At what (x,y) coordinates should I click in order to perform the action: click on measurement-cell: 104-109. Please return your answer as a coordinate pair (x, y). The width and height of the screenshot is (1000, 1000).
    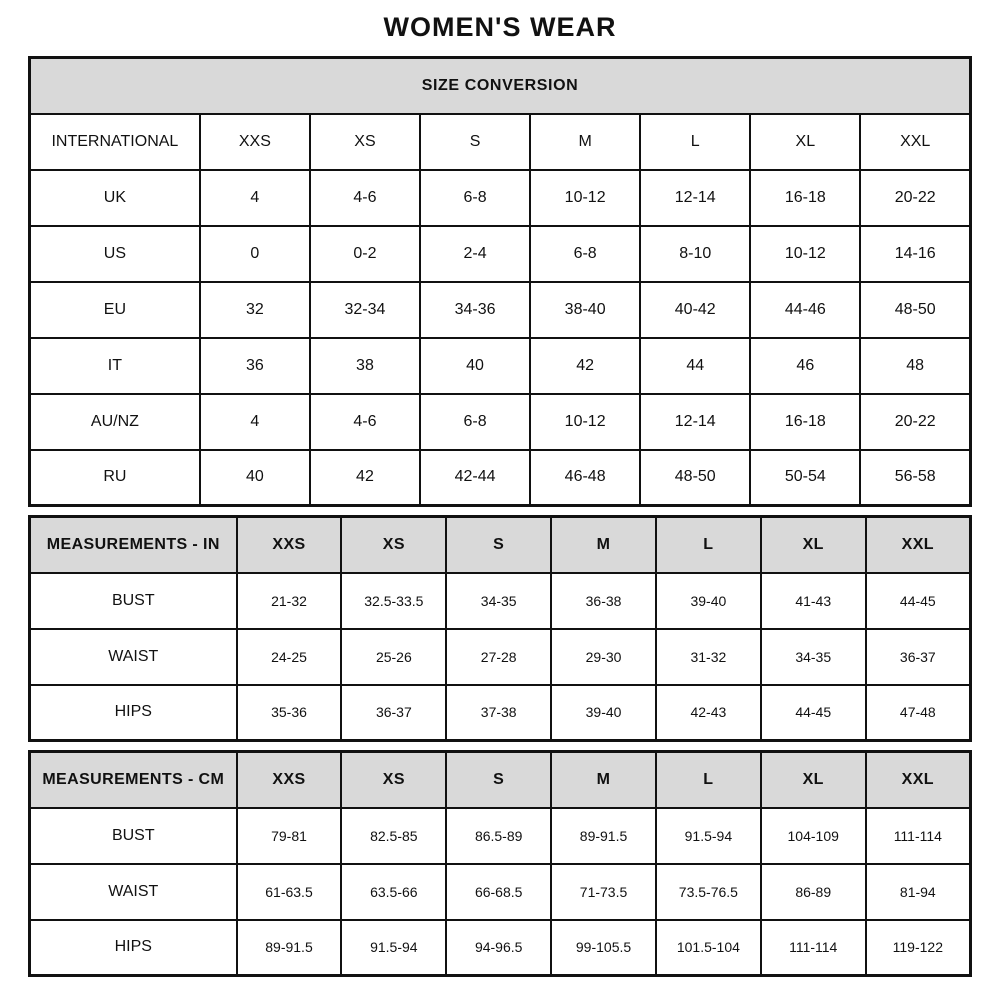
    Looking at the image, I should click on (813, 835).